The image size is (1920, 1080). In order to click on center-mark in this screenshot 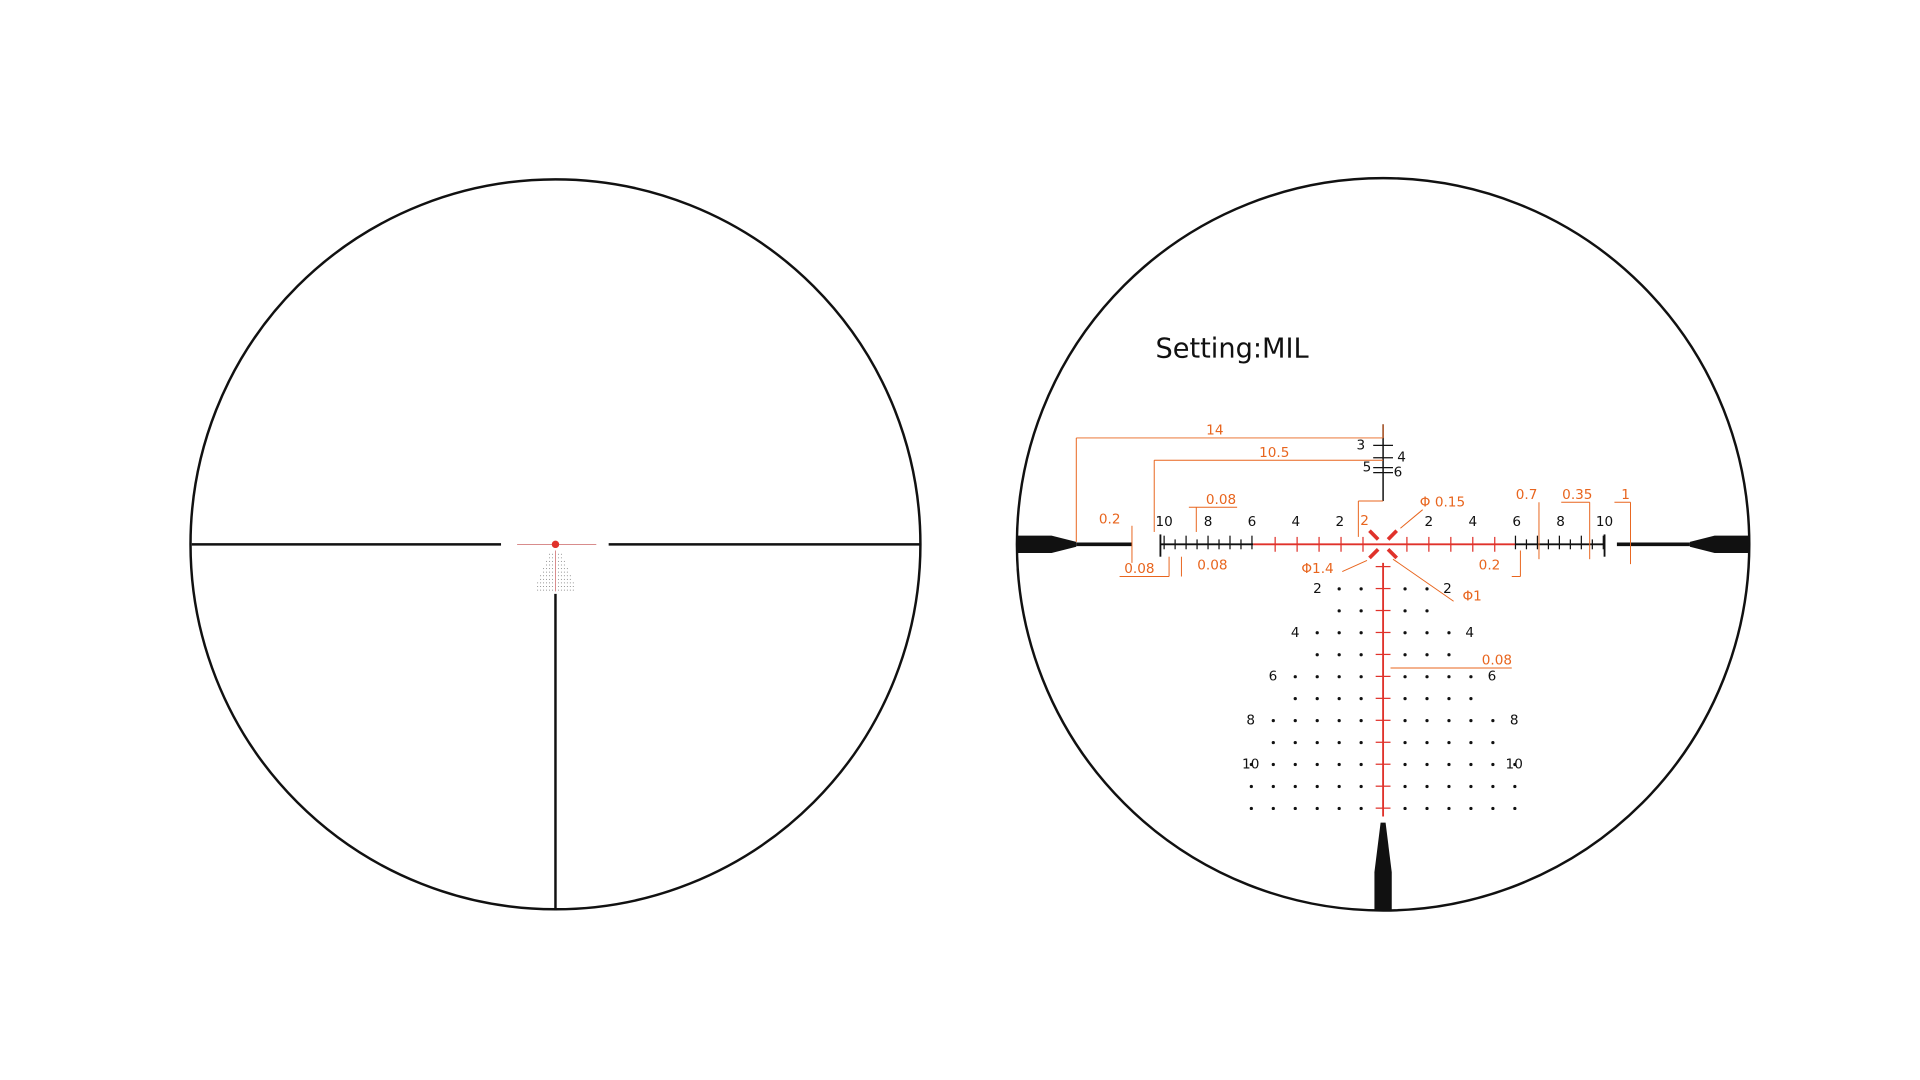, I will do `click(1374, 553)`.